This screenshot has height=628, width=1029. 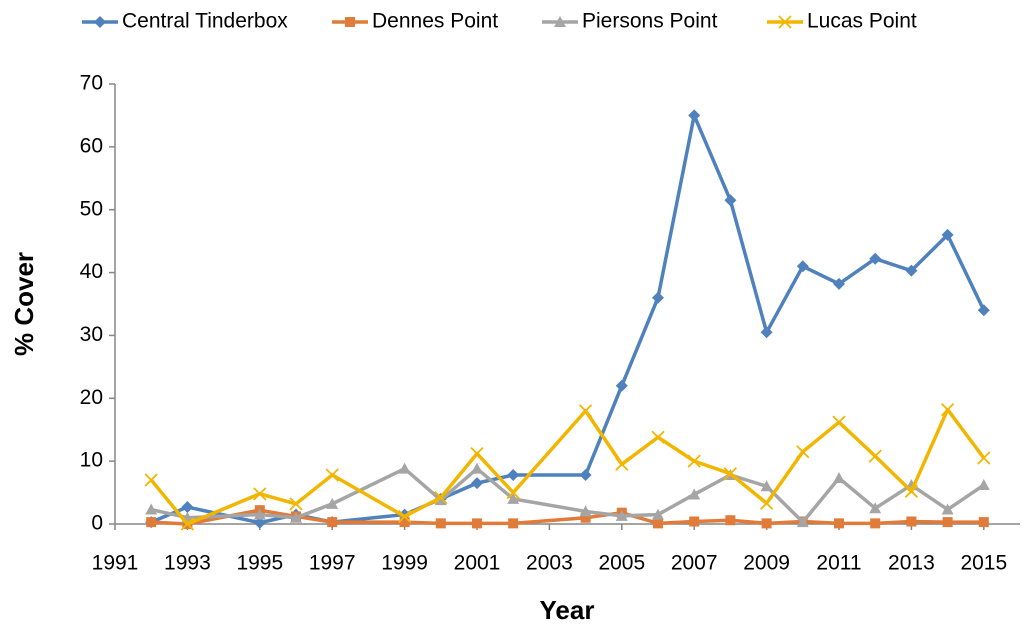 What do you see at coordinates (97, 523) in the screenshot?
I see `y-tick-label: 0` at bounding box center [97, 523].